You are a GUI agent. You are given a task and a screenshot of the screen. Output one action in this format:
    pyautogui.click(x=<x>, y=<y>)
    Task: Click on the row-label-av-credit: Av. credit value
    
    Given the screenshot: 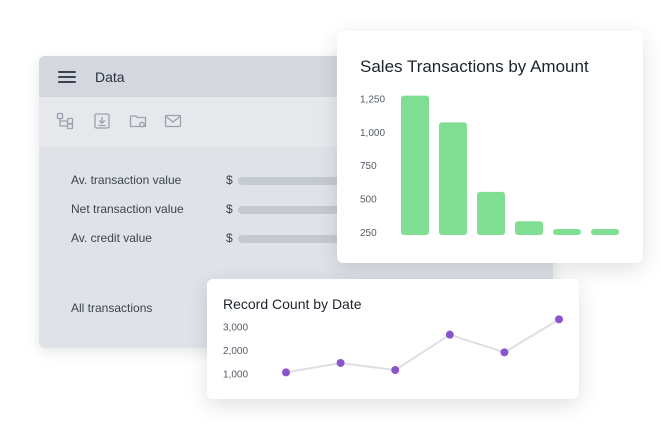 What is the action you would take?
    pyautogui.click(x=111, y=238)
    